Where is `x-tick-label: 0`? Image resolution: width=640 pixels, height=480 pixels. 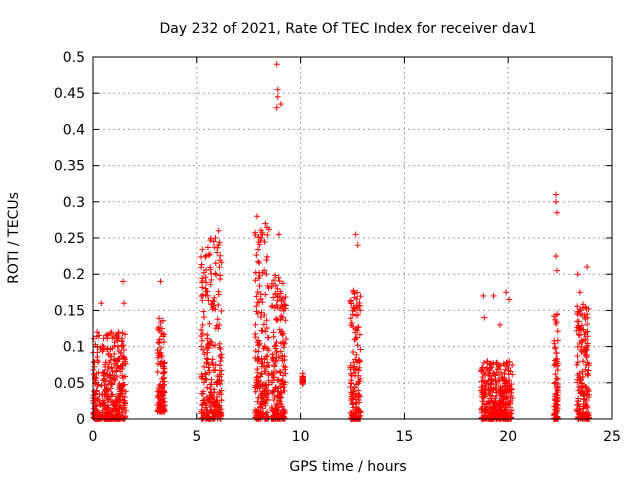
x-tick-label: 0 is located at coordinates (93, 437).